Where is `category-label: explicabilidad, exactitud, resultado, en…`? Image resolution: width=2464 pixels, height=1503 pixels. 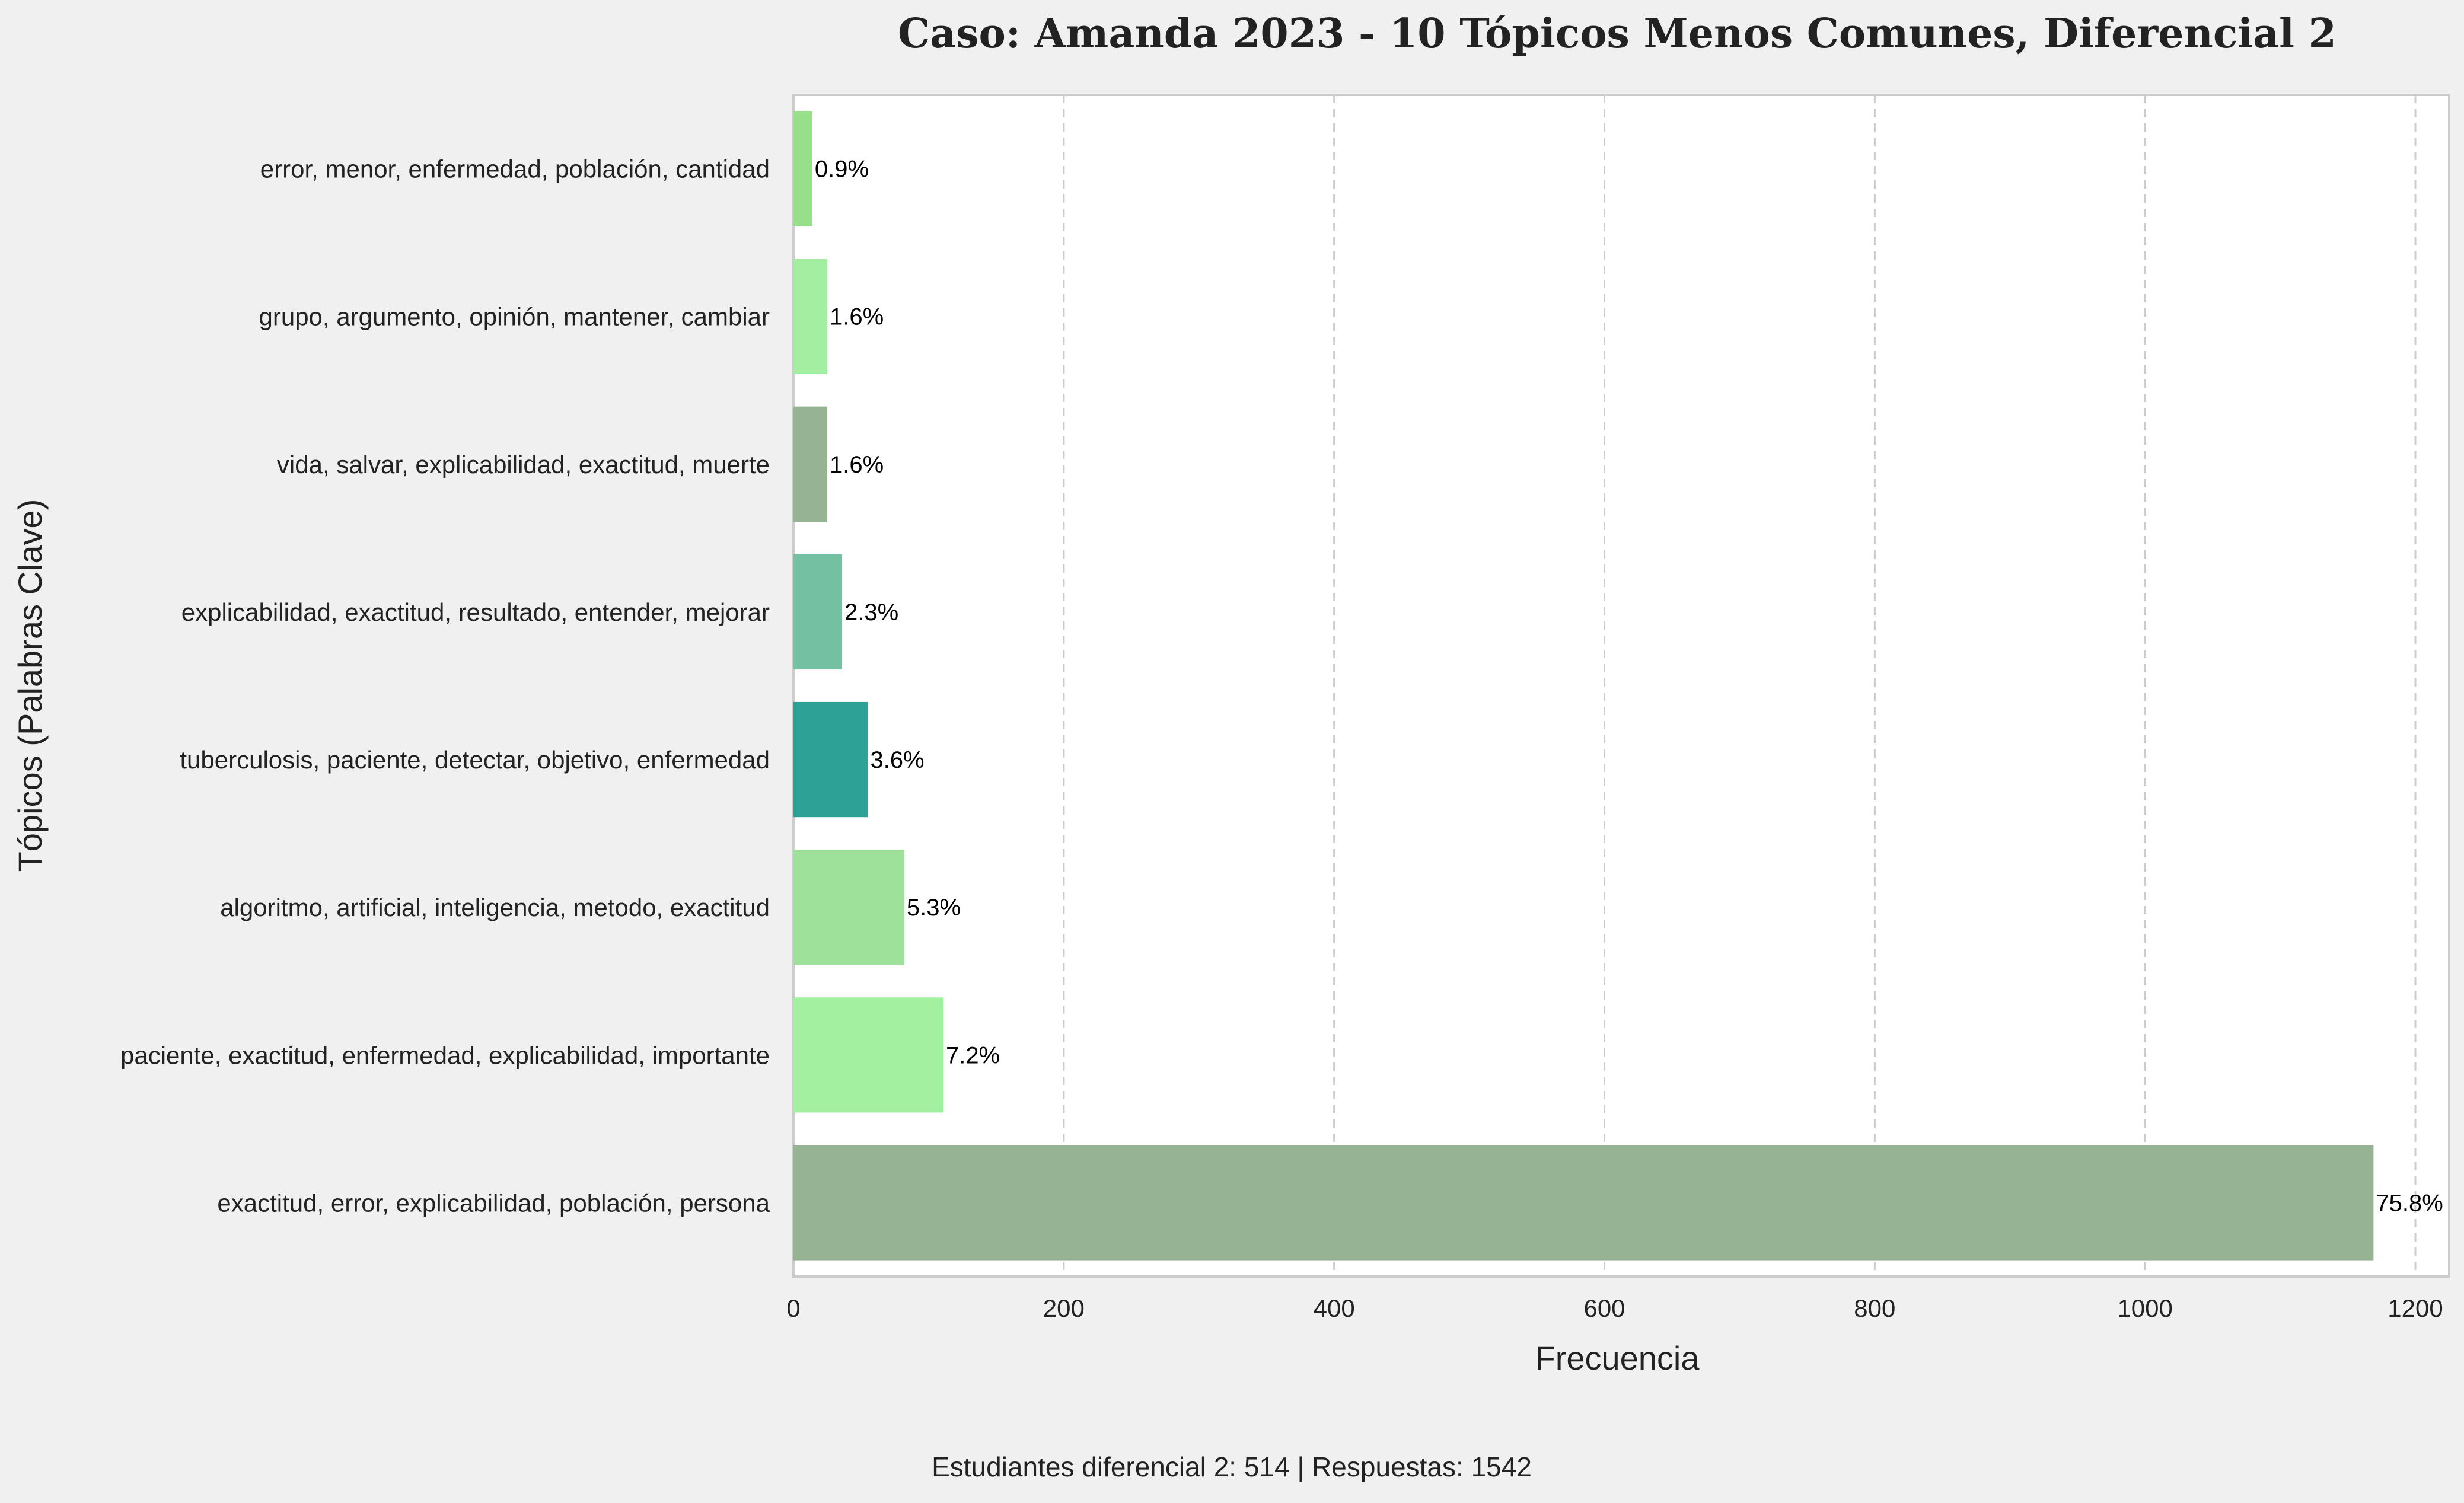 category-label: explicabilidad, exactitud, resultado, en… is located at coordinates (475, 612).